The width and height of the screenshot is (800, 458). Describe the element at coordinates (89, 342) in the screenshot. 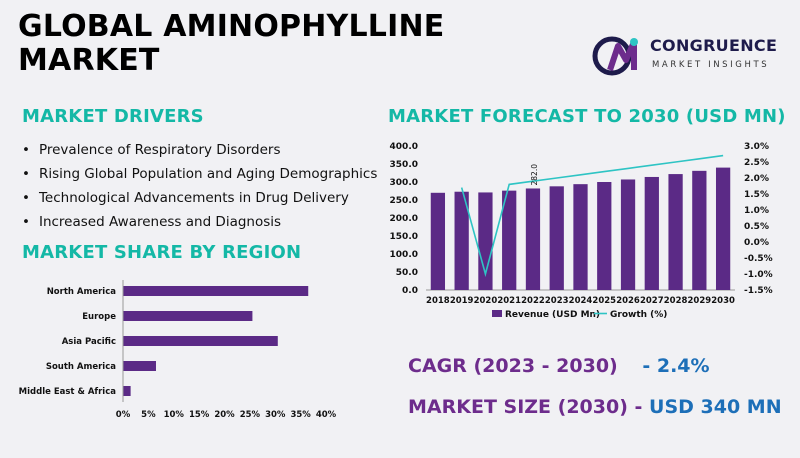

I see `region-label: Asia Pacific` at that location.